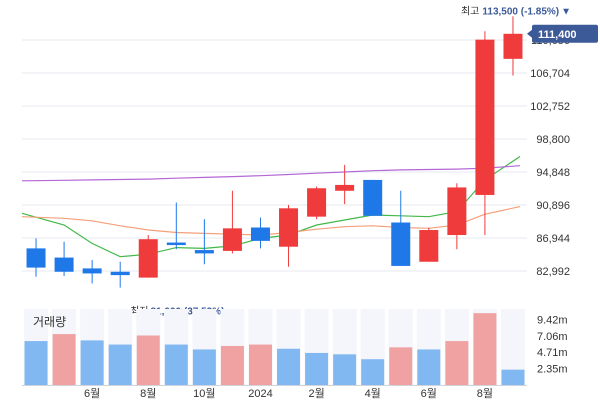 The width and height of the screenshot is (600, 403). Describe the element at coordinates (204, 393) in the screenshot. I see `x-tick-label: 10월` at that location.